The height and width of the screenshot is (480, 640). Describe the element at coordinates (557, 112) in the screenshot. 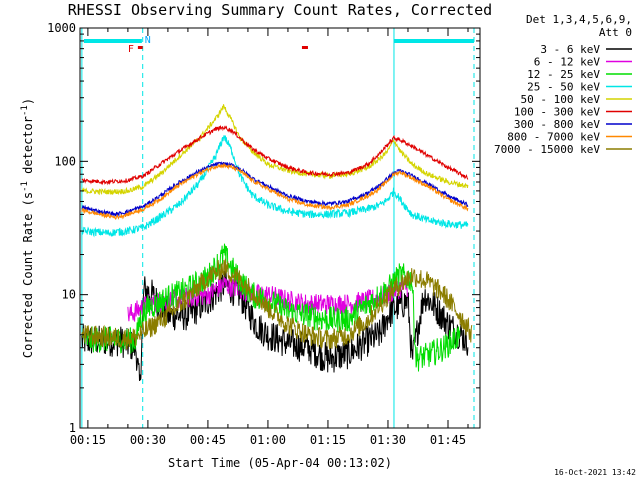

I see `legend-entry-label: 100 - 300 keV` at that location.